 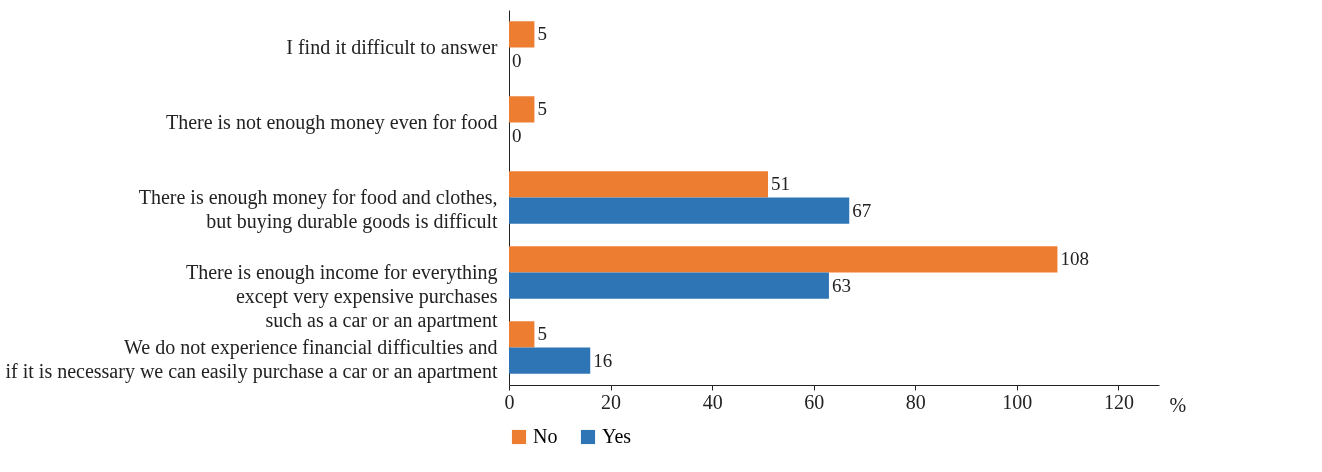 I want to click on x-tick-label: 20, so click(x=611, y=401).